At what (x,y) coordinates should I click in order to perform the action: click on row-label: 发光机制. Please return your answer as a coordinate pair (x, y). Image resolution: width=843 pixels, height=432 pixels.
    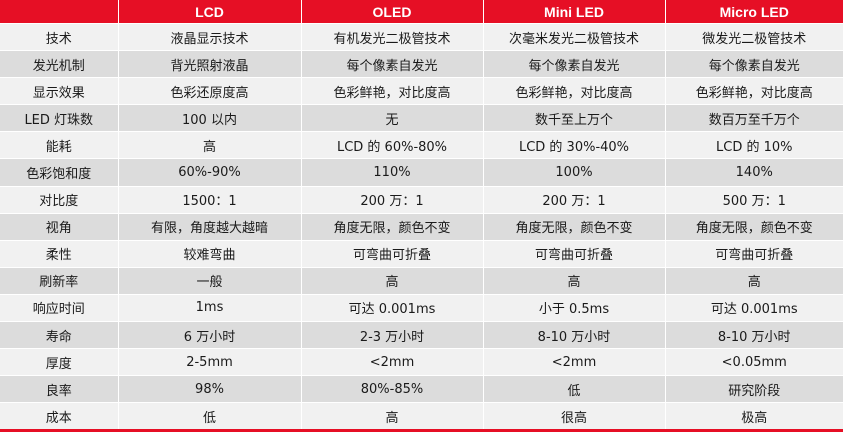
    Looking at the image, I should click on (59, 64).